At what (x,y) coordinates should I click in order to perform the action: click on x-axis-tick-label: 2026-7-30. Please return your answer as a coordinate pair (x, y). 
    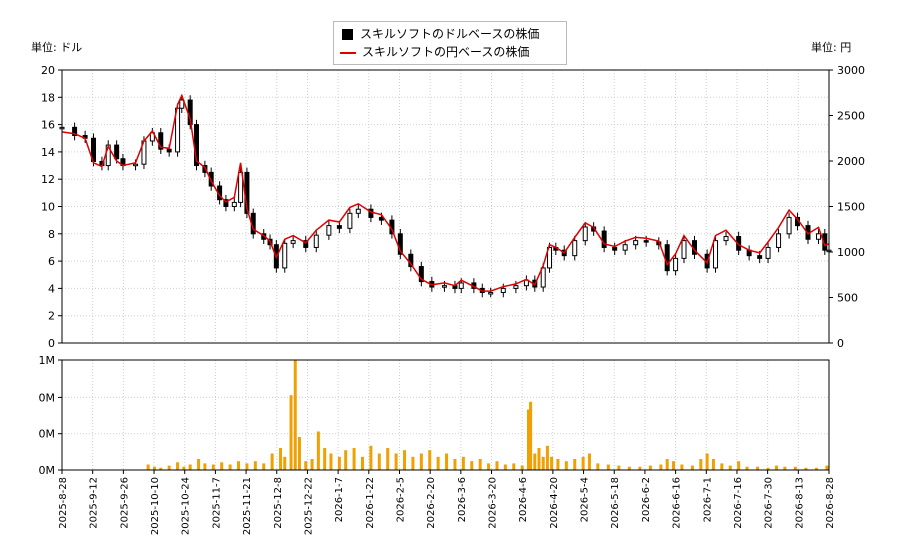
    Looking at the image, I should click on (769, 503).